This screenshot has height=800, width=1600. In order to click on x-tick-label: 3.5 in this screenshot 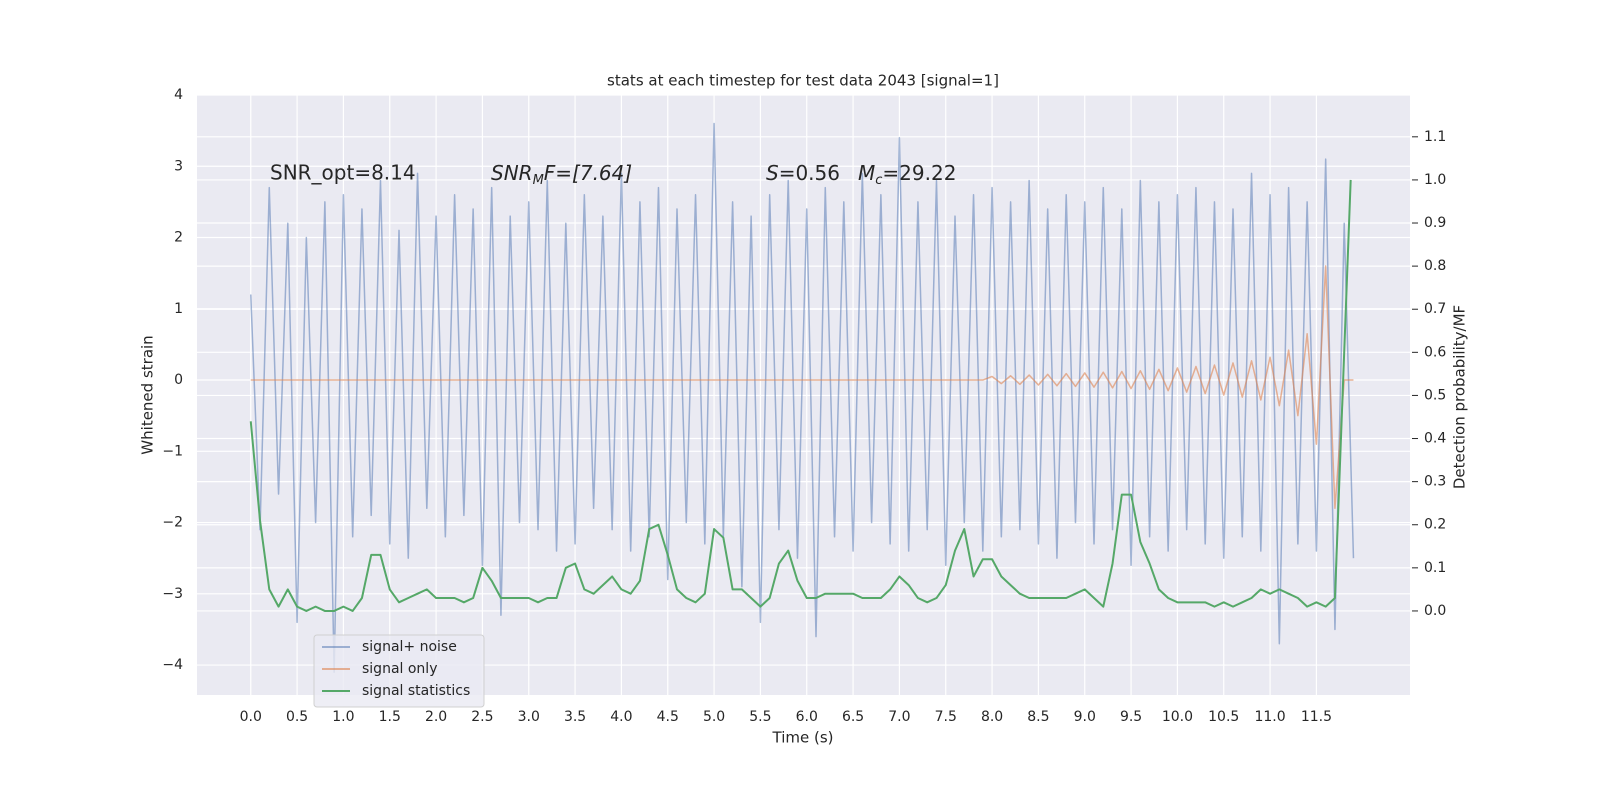, I will do `click(575, 717)`.